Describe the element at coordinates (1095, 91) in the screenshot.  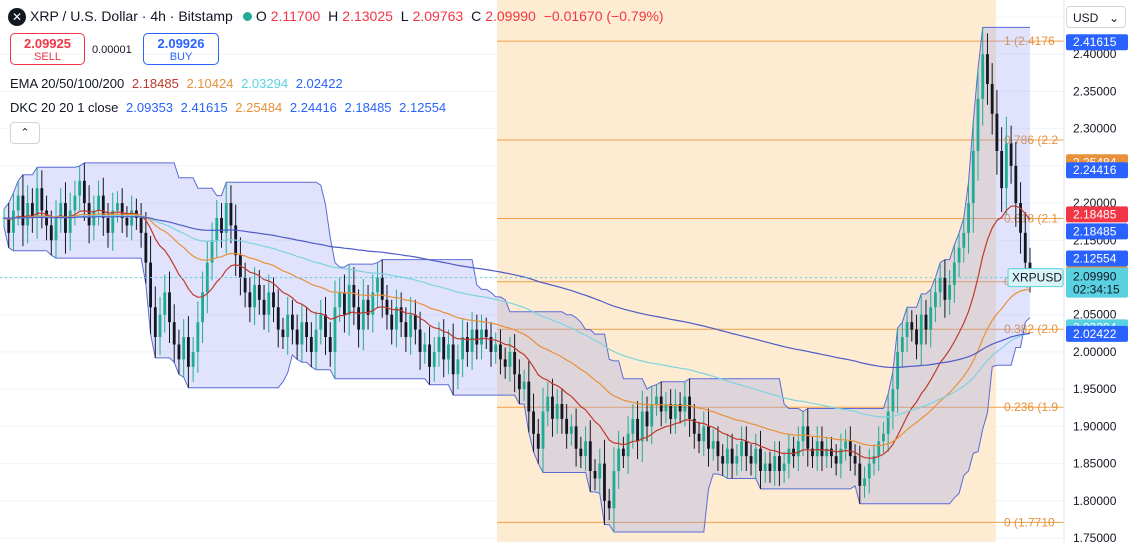
I see `y-tick-label: 2.35000` at that location.